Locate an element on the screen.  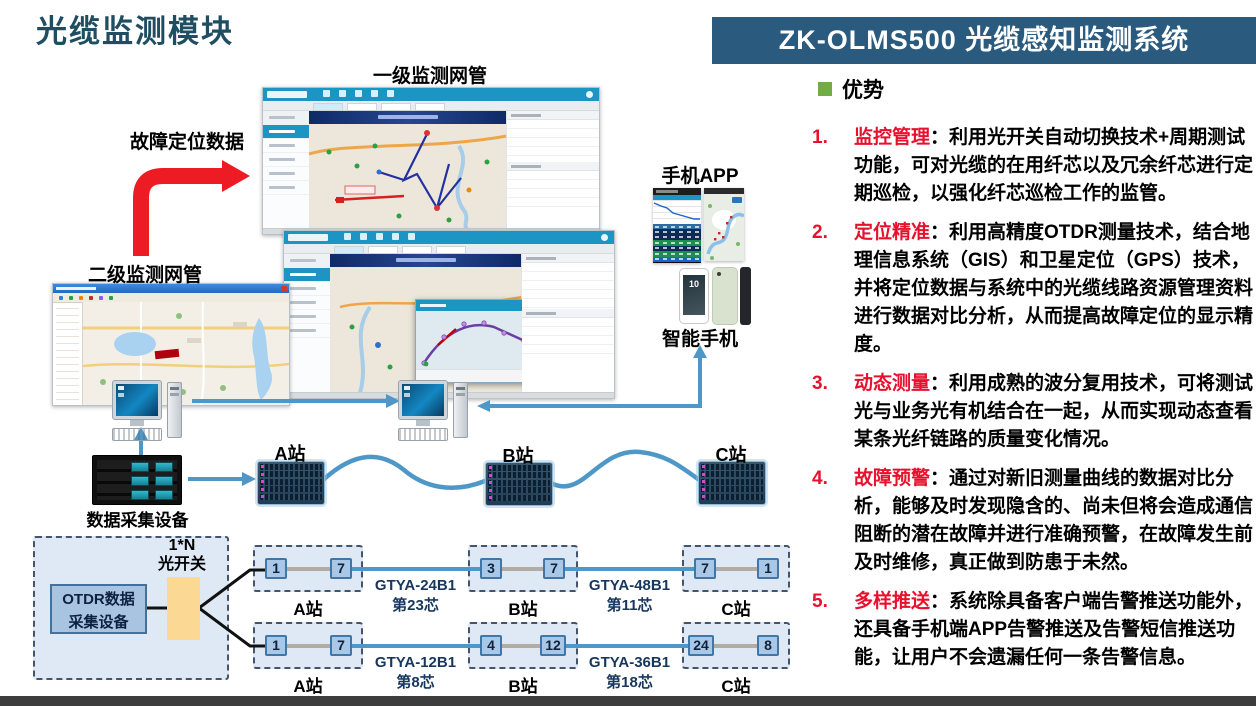
row2-station-c-label: C站 is located at coordinates (736, 686).